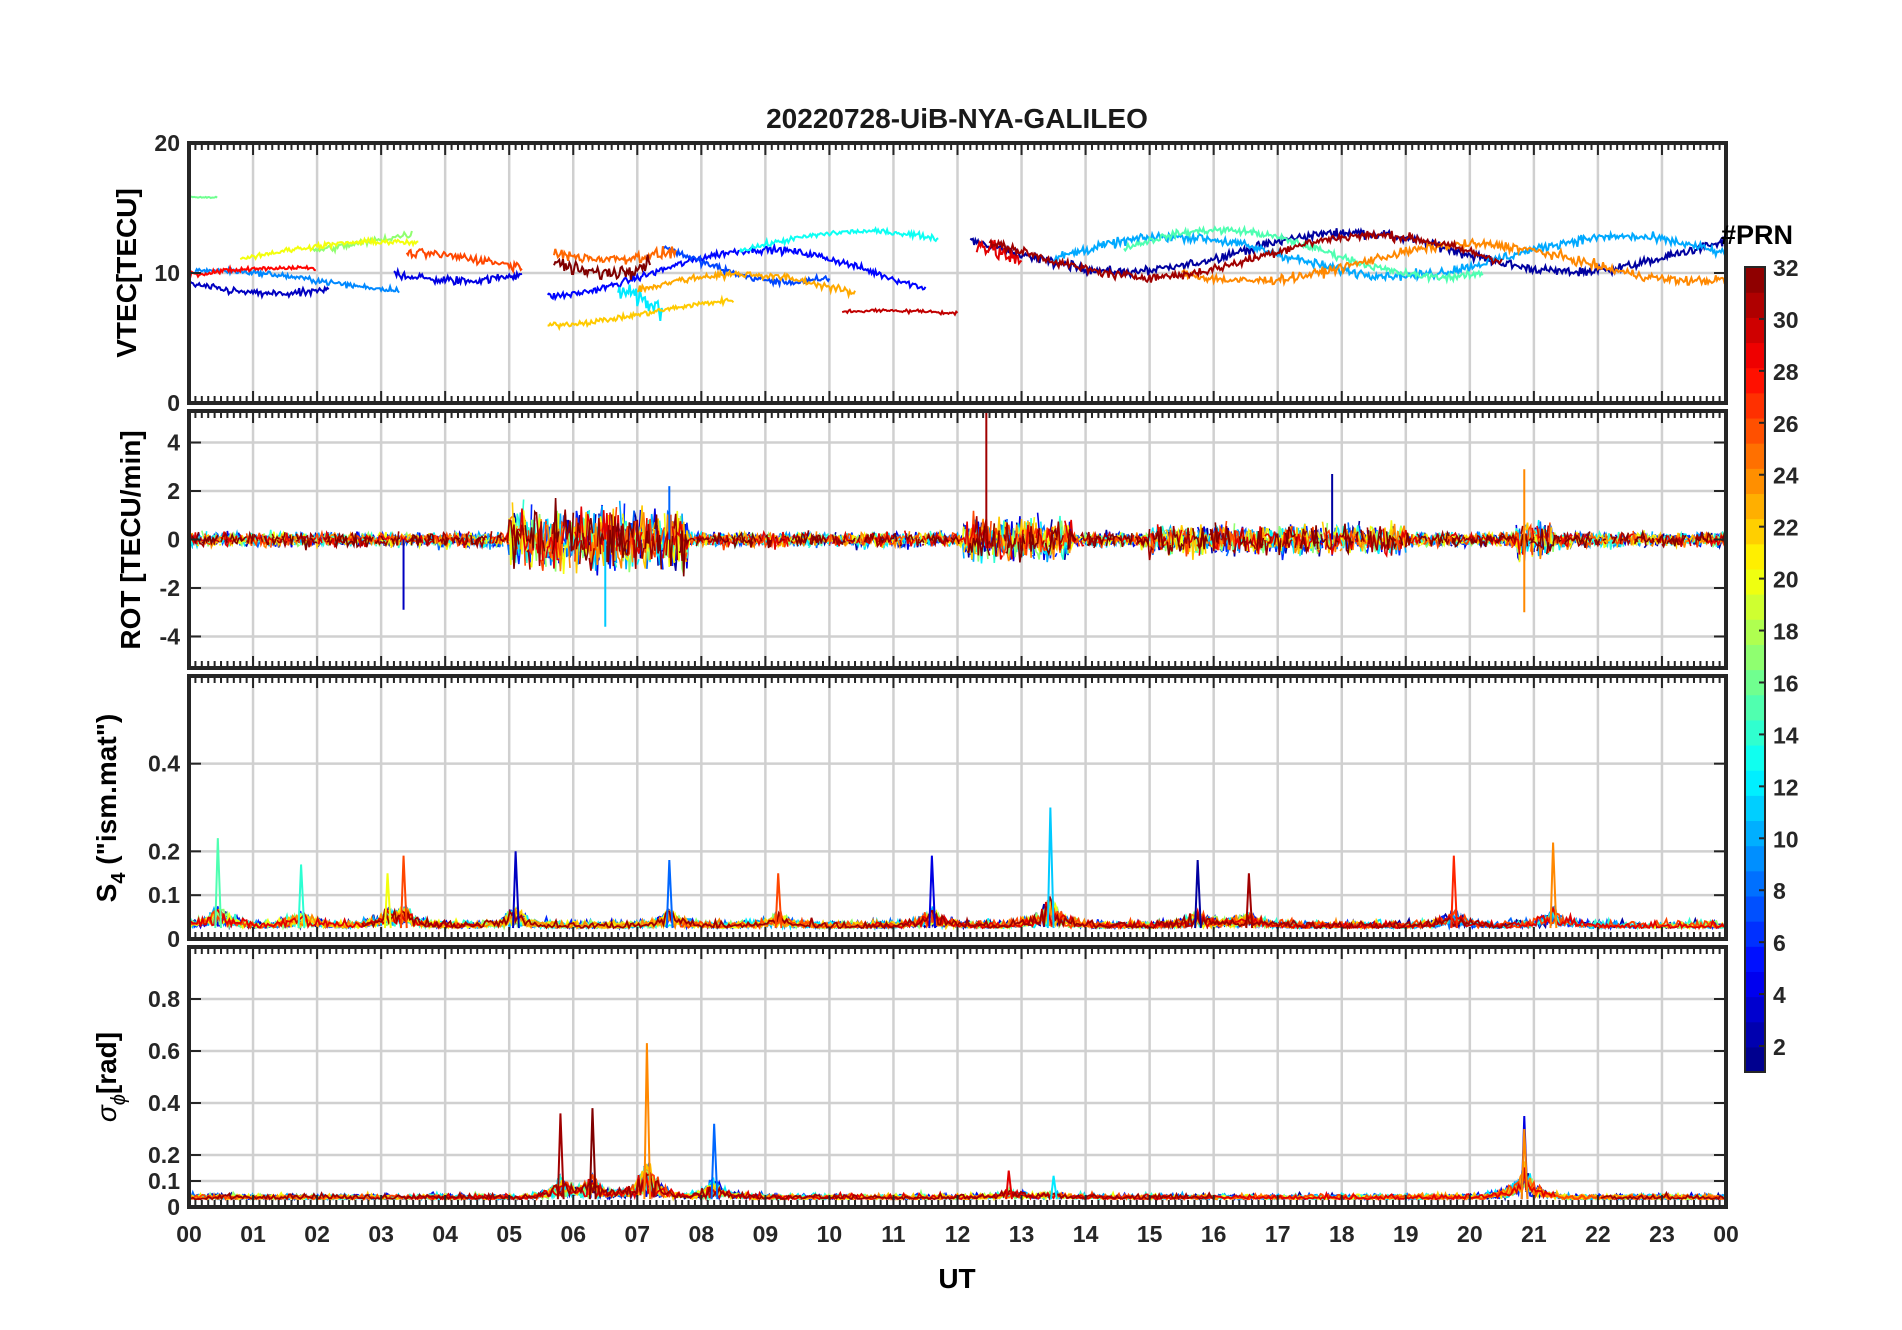 The image size is (1902, 1330). I want to click on colorbar-frame, so click(1755, 669).